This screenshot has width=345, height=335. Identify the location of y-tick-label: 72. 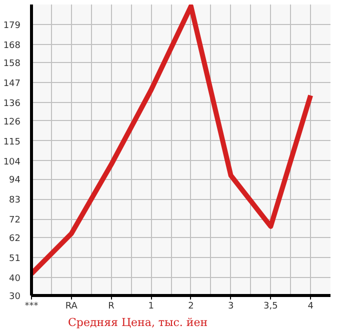
(14, 221).